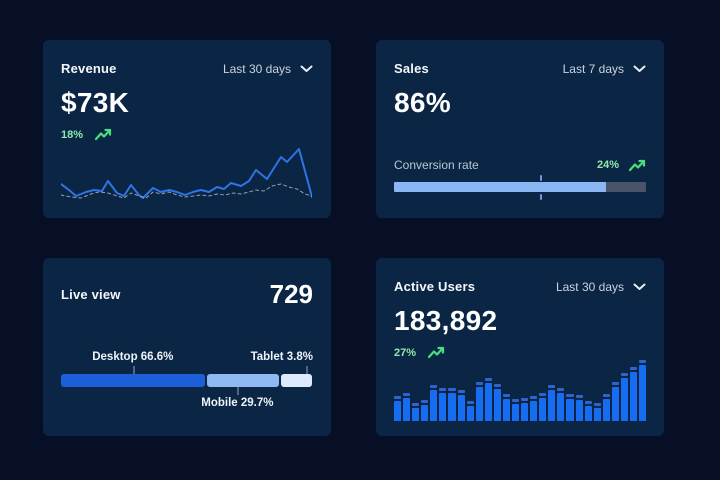 Image resolution: width=720 pixels, height=480 pixels. I want to click on active-users-card: Active Users Last 30 days 183,892 27%, so click(520, 347).